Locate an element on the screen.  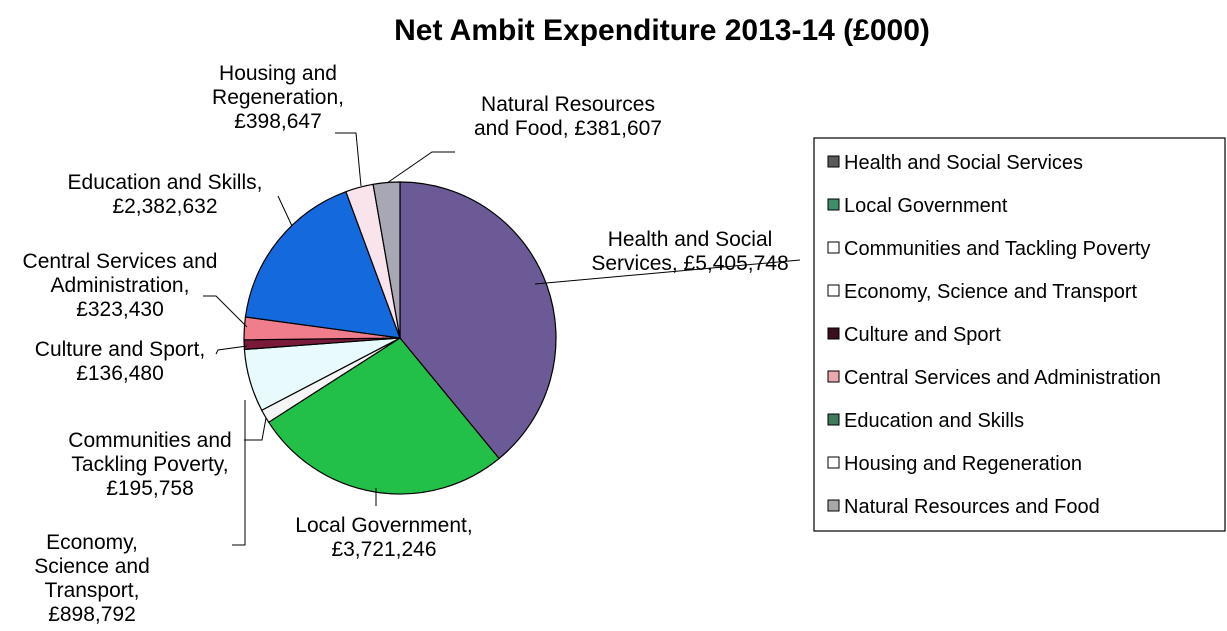
slice-label-natural-resources-and-food: Natural Resources and Food, £381,607 is located at coordinates (568, 116).